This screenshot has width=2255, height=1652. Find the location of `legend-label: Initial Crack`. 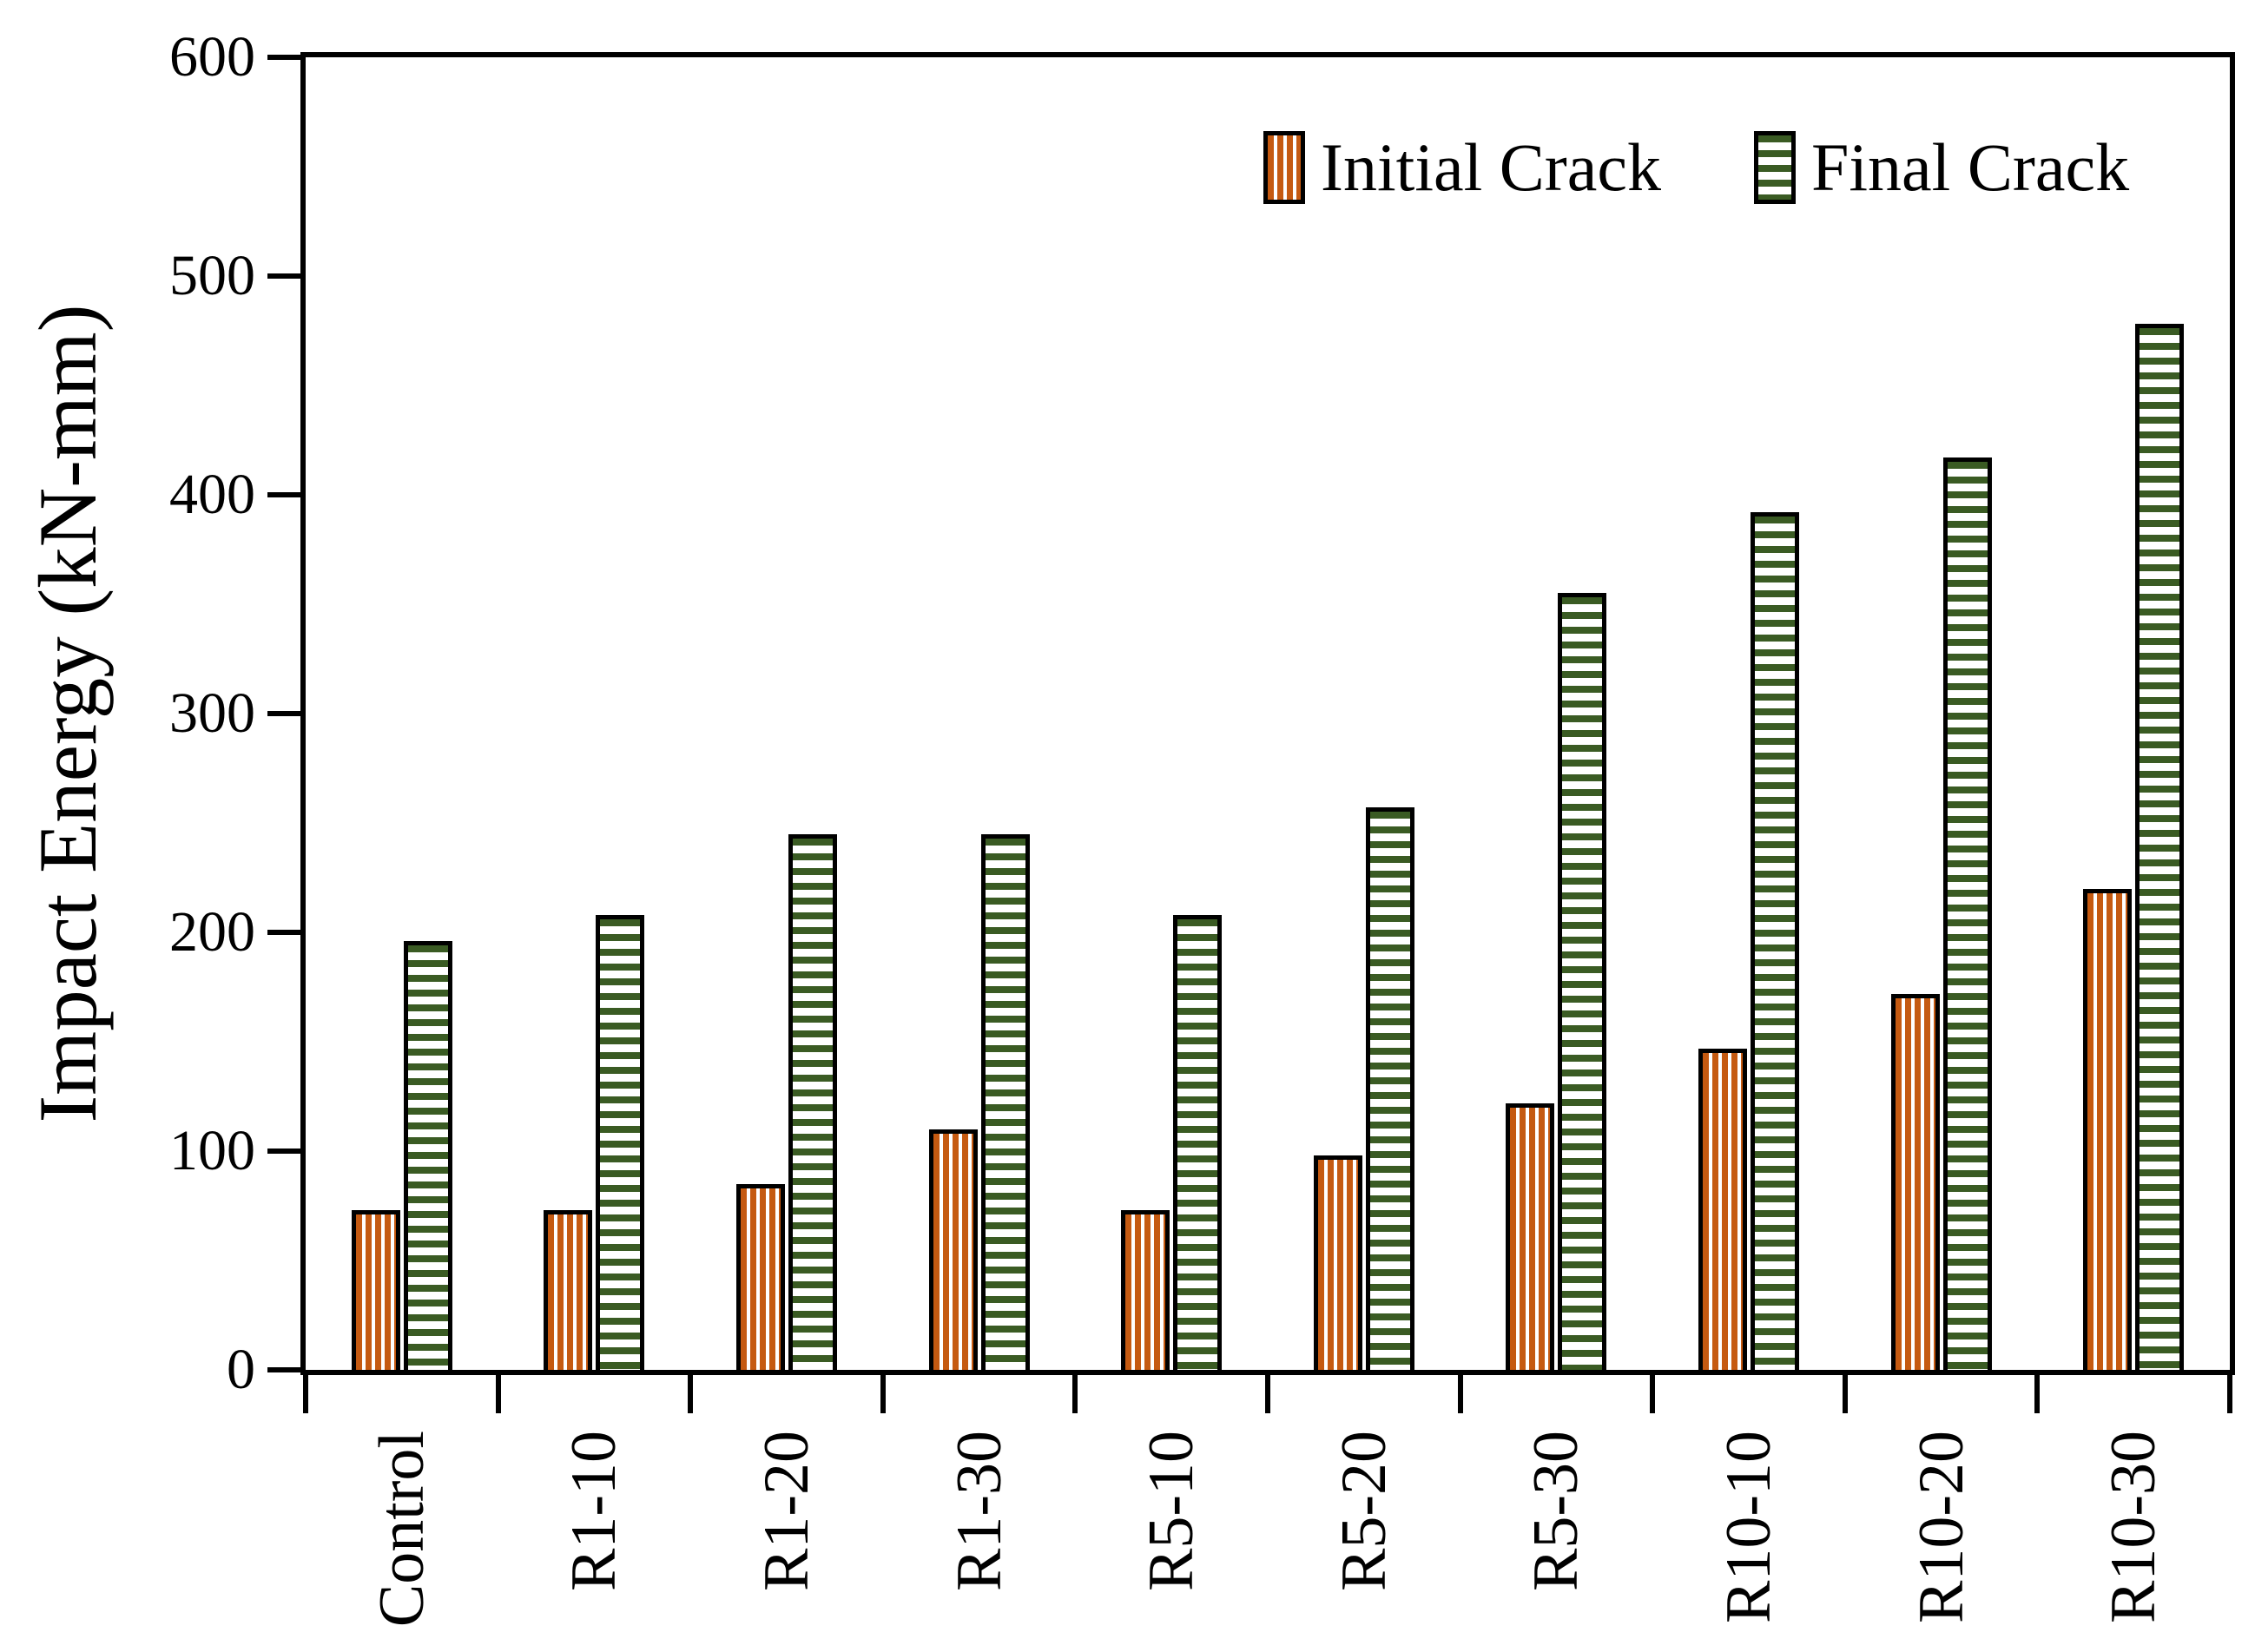

legend-label: Initial Crack is located at coordinates (1491, 167).